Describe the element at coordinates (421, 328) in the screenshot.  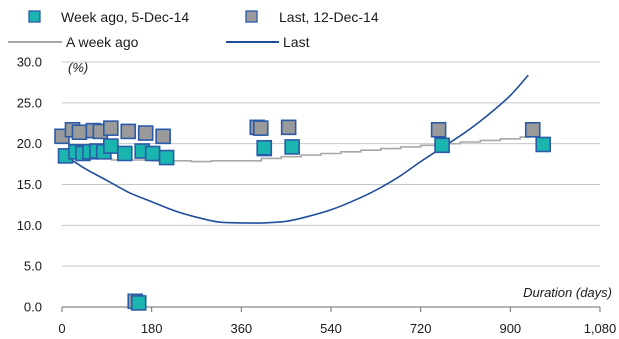
I see `x-tick-label: 720` at that location.